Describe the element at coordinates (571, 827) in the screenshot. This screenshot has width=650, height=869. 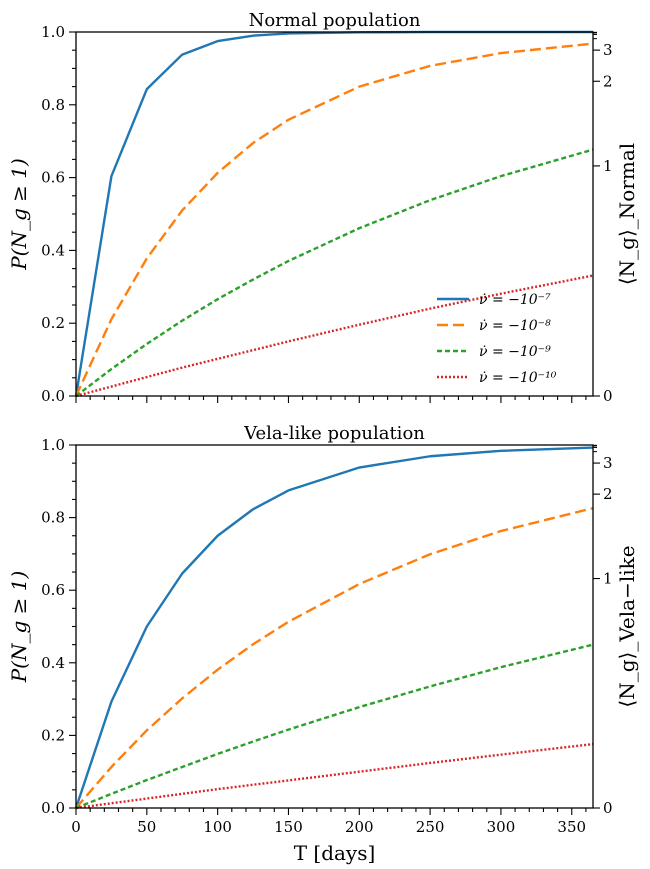
I see `x-tick-label: 350` at that location.